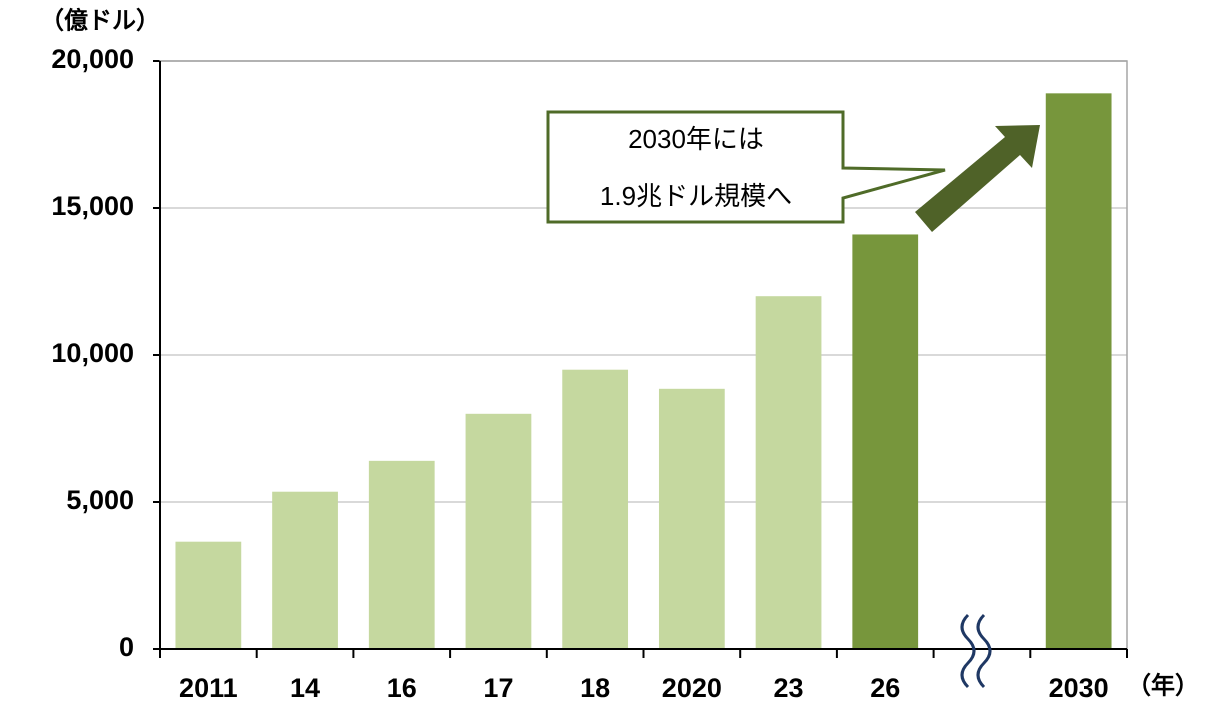 The width and height of the screenshot is (1214, 709). What do you see at coordinates (977, 178) in the screenshot?
I see `trend-arrow` at bounding box center [977, 178].